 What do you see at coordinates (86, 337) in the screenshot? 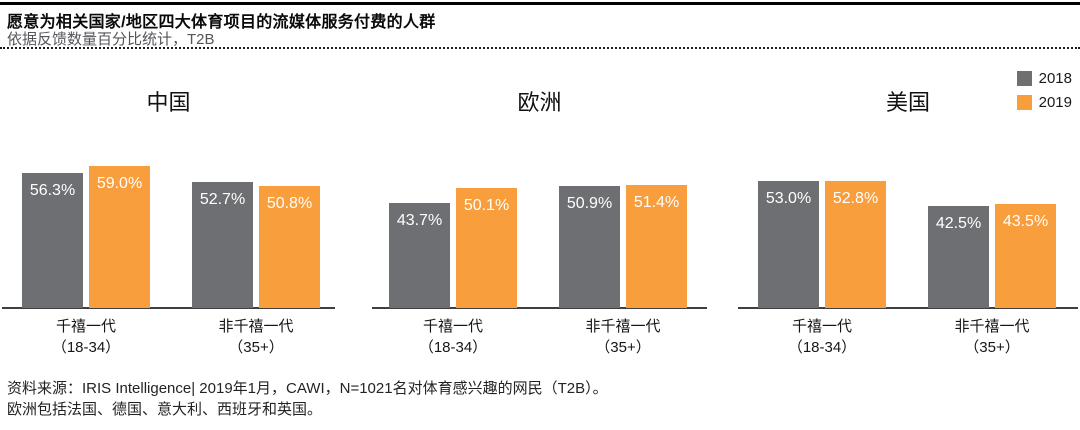
I see `category-label-china-millennials: 千禧一代 （18-34）` at bounding box center [86, 337].